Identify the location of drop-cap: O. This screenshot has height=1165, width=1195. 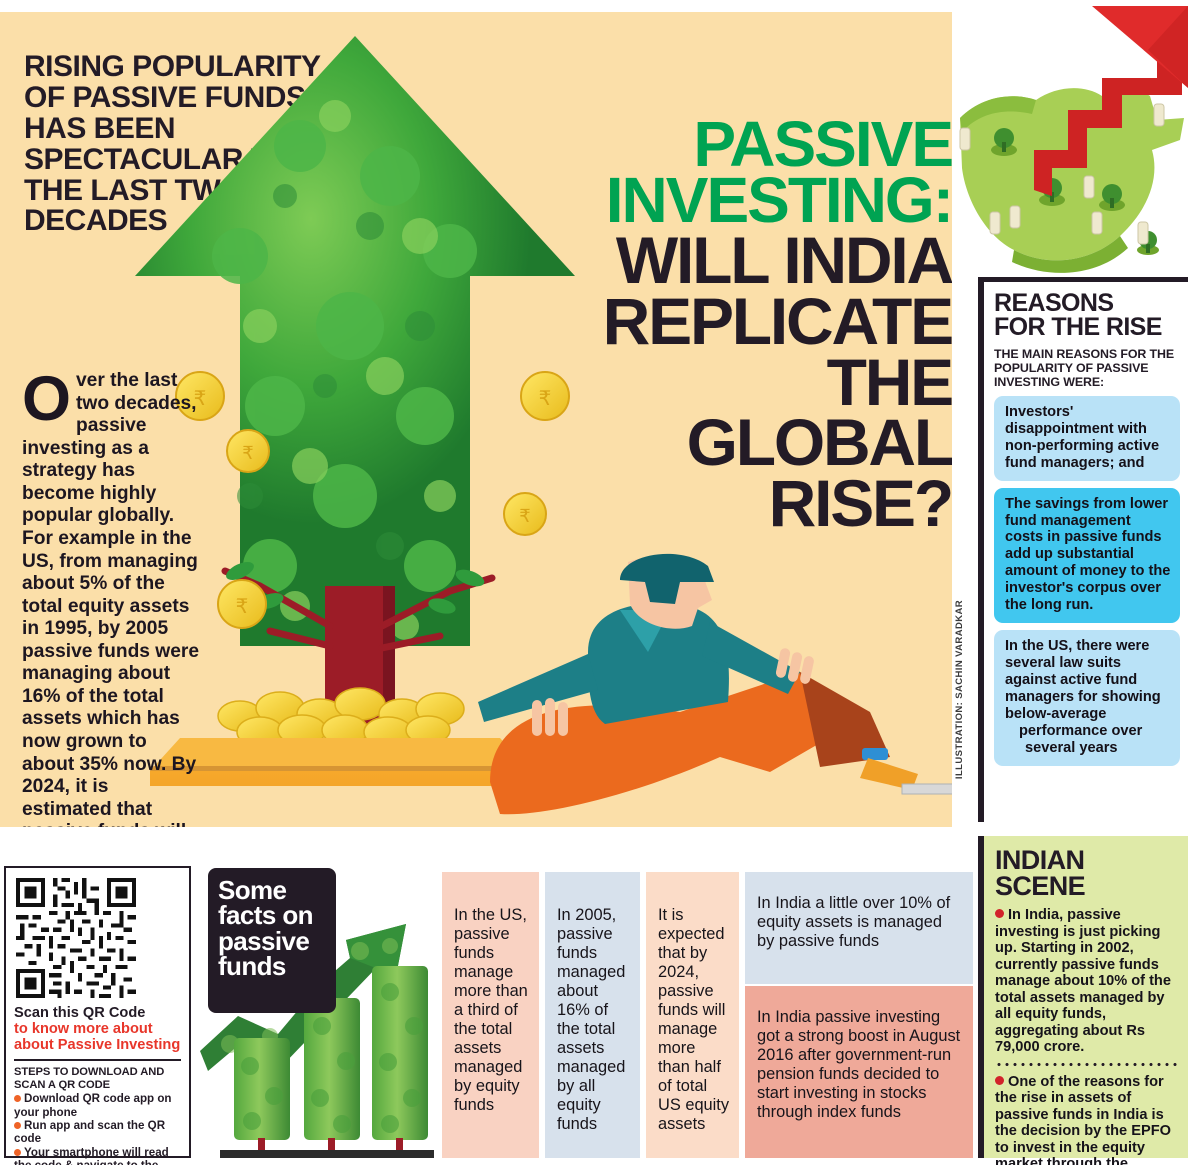
(47, 399).